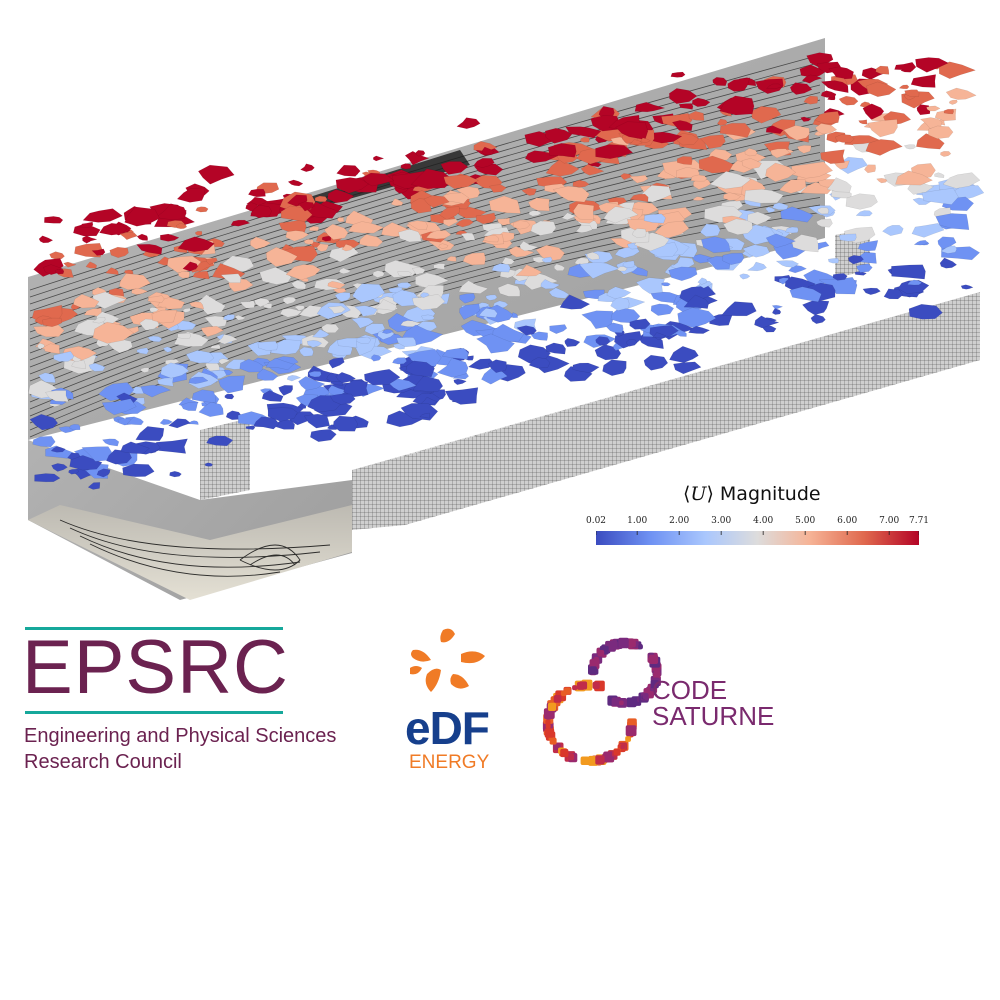 This screenshot has width=1000, height=1000. Describe the element at coordinates (770, 494) in the screenshot. I see `colorbar-title-text: Magnitude` at that location.